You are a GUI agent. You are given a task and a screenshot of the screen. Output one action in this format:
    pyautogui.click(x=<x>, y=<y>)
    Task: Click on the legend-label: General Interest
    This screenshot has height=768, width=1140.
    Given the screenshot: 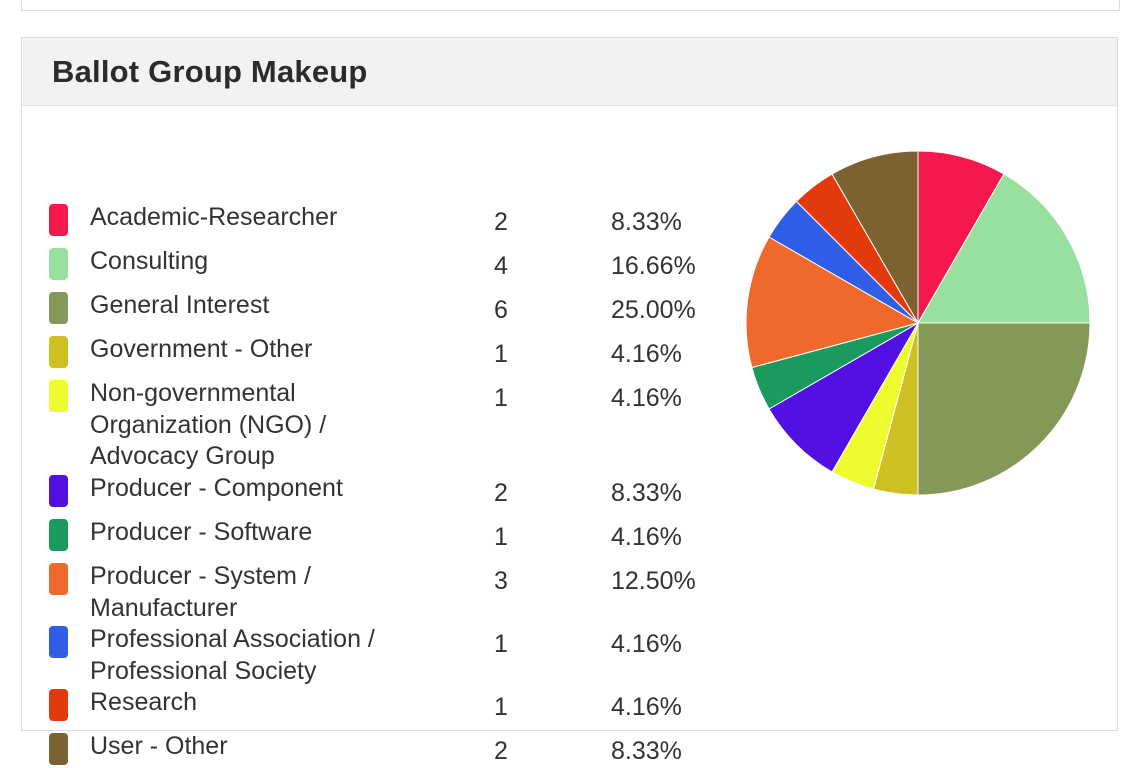 What is the action you would take?
    pyautogui.click(x=180, y=305)
    